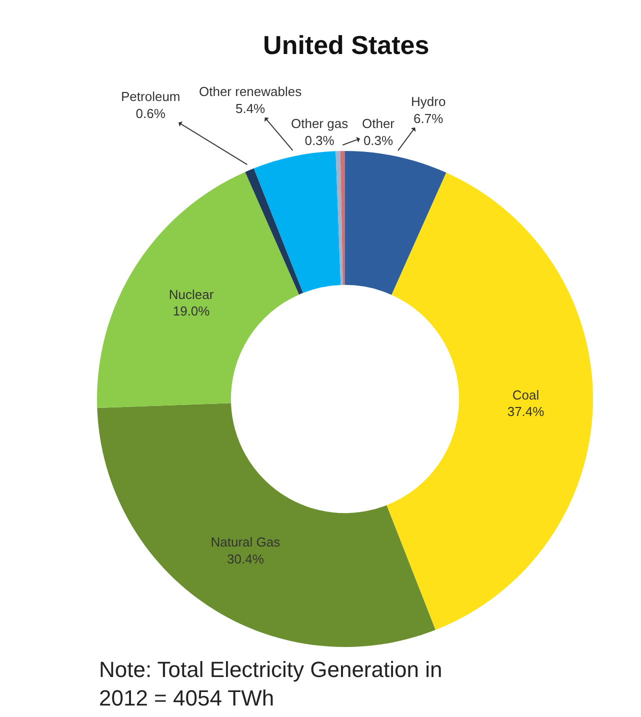 This screenshot has height=717, width=641. Describe the element at coordinates (270, 684) in the screenshot. I see `text: Note: Total Electricity Generation in 2012 = 4054 TWh` at that location.